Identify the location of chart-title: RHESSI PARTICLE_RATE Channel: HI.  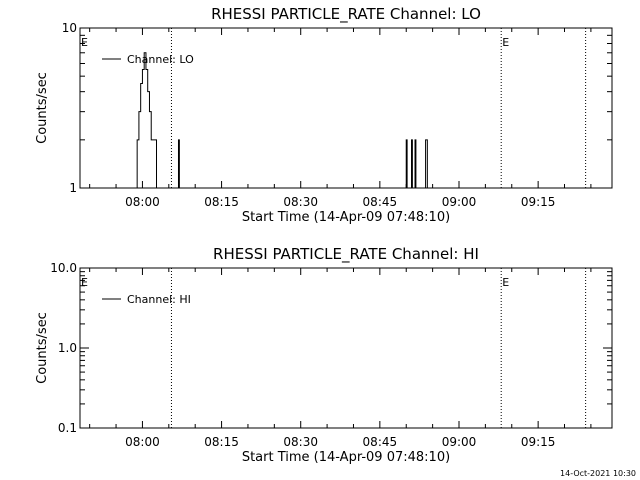
(346, 254).